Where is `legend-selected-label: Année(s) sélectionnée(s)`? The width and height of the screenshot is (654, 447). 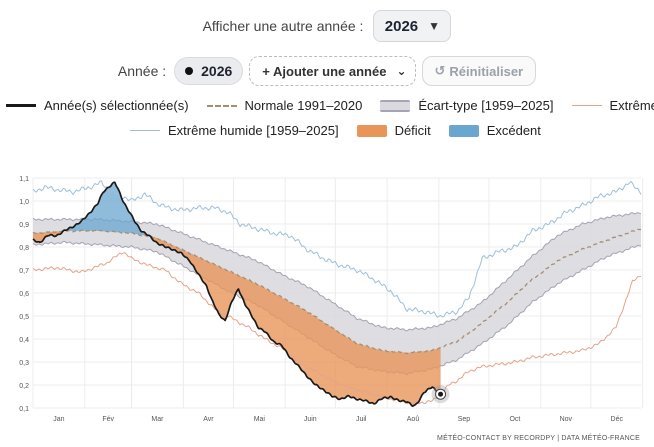 legend-selected-label: Année(s) sélectionnée(s) is located at coordinates (116, 105).